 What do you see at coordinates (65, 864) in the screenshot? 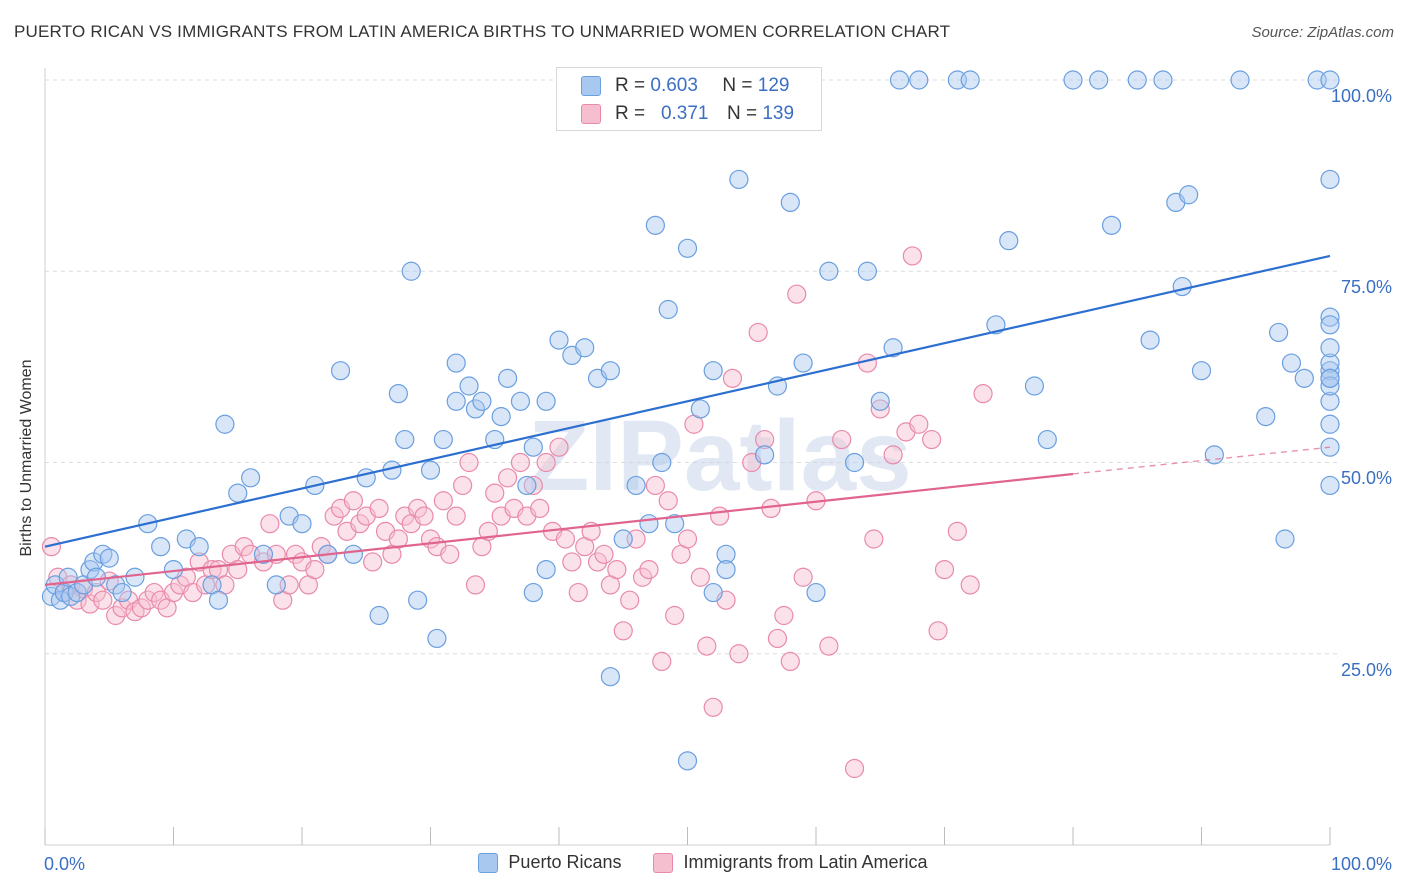
I see `x-tick-0: 0.0%` at bounding box center [65, 864].